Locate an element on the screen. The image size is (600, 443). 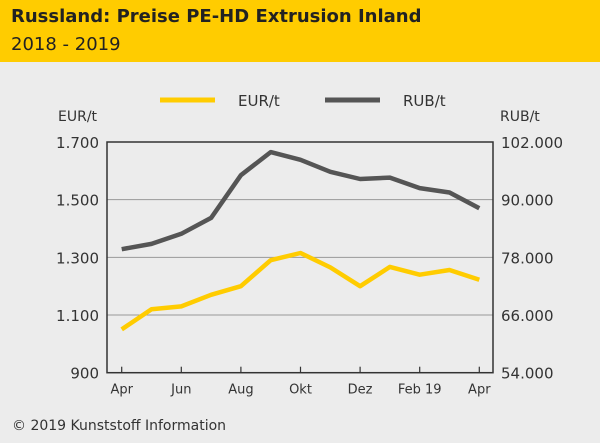
x-tick-label: Okt is located at coordinates (300, 390).